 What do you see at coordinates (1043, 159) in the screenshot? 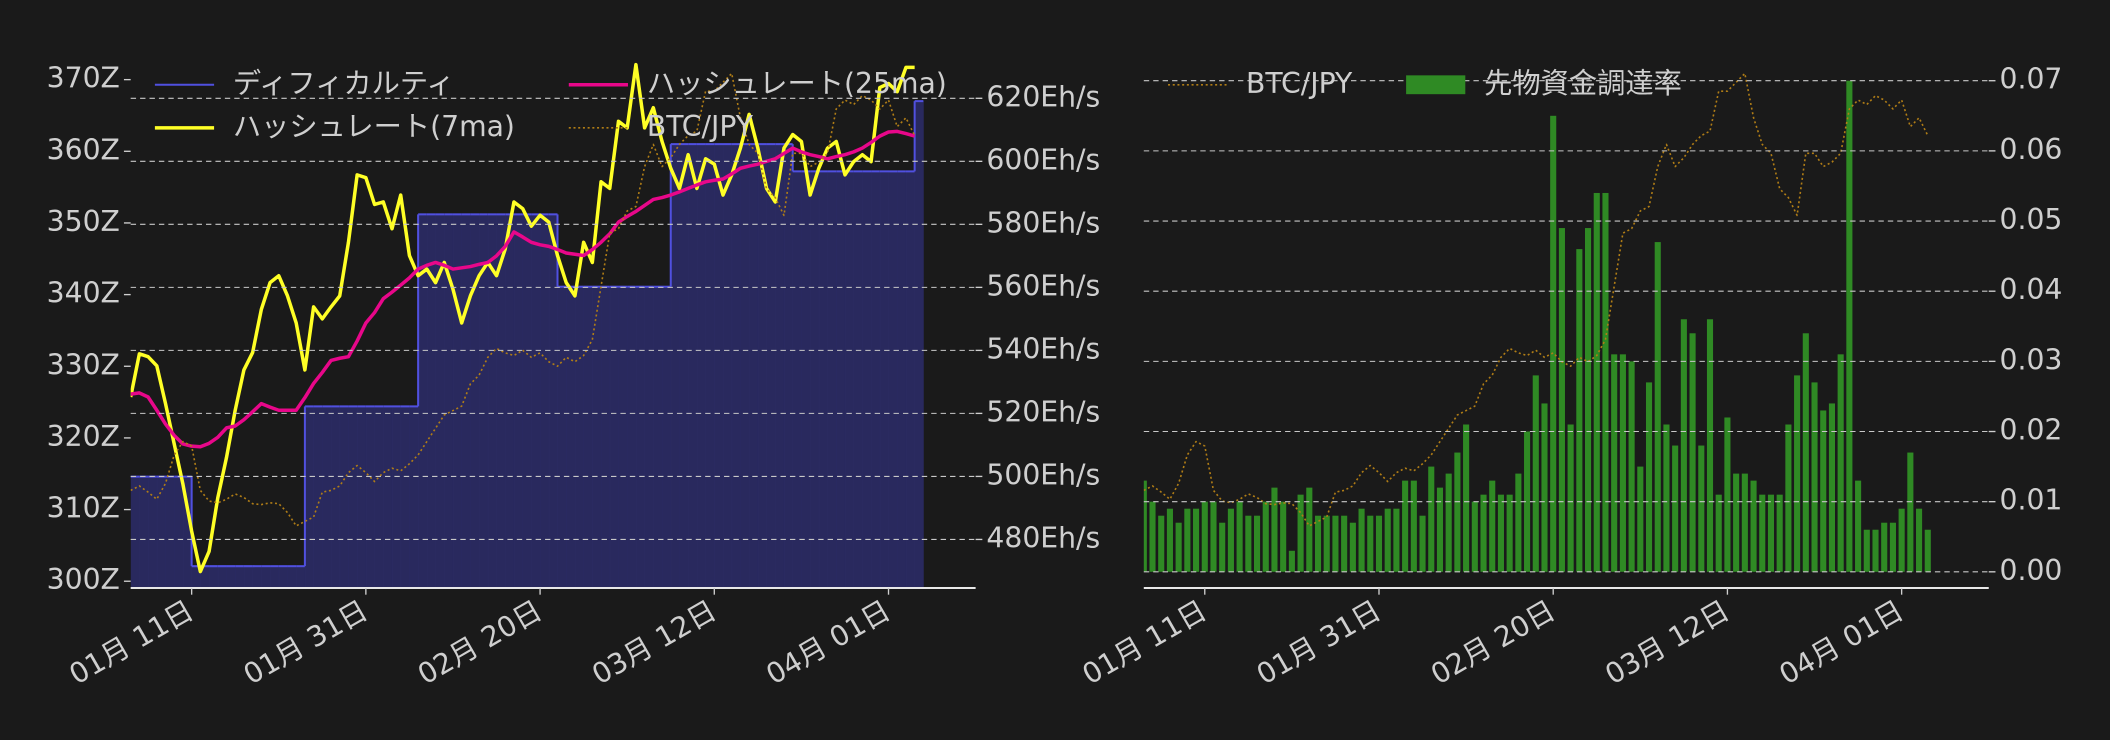
I see `y2-tick-label: 600Eh/s` at bounding box center [1043, 159].